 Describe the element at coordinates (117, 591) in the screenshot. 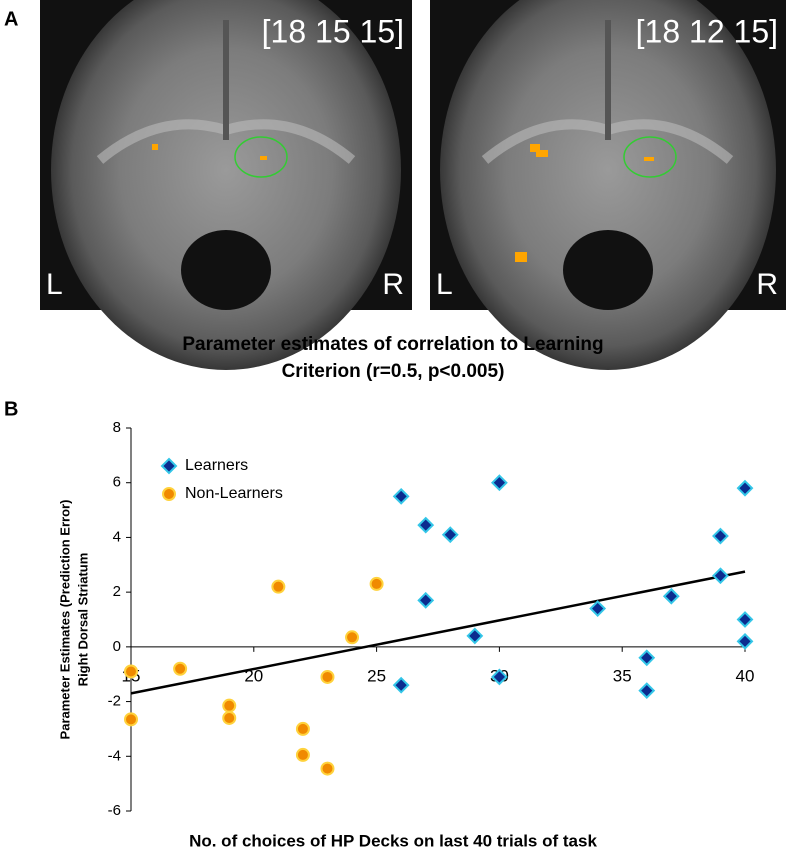

I see `y-tick-label: 2` at that location.